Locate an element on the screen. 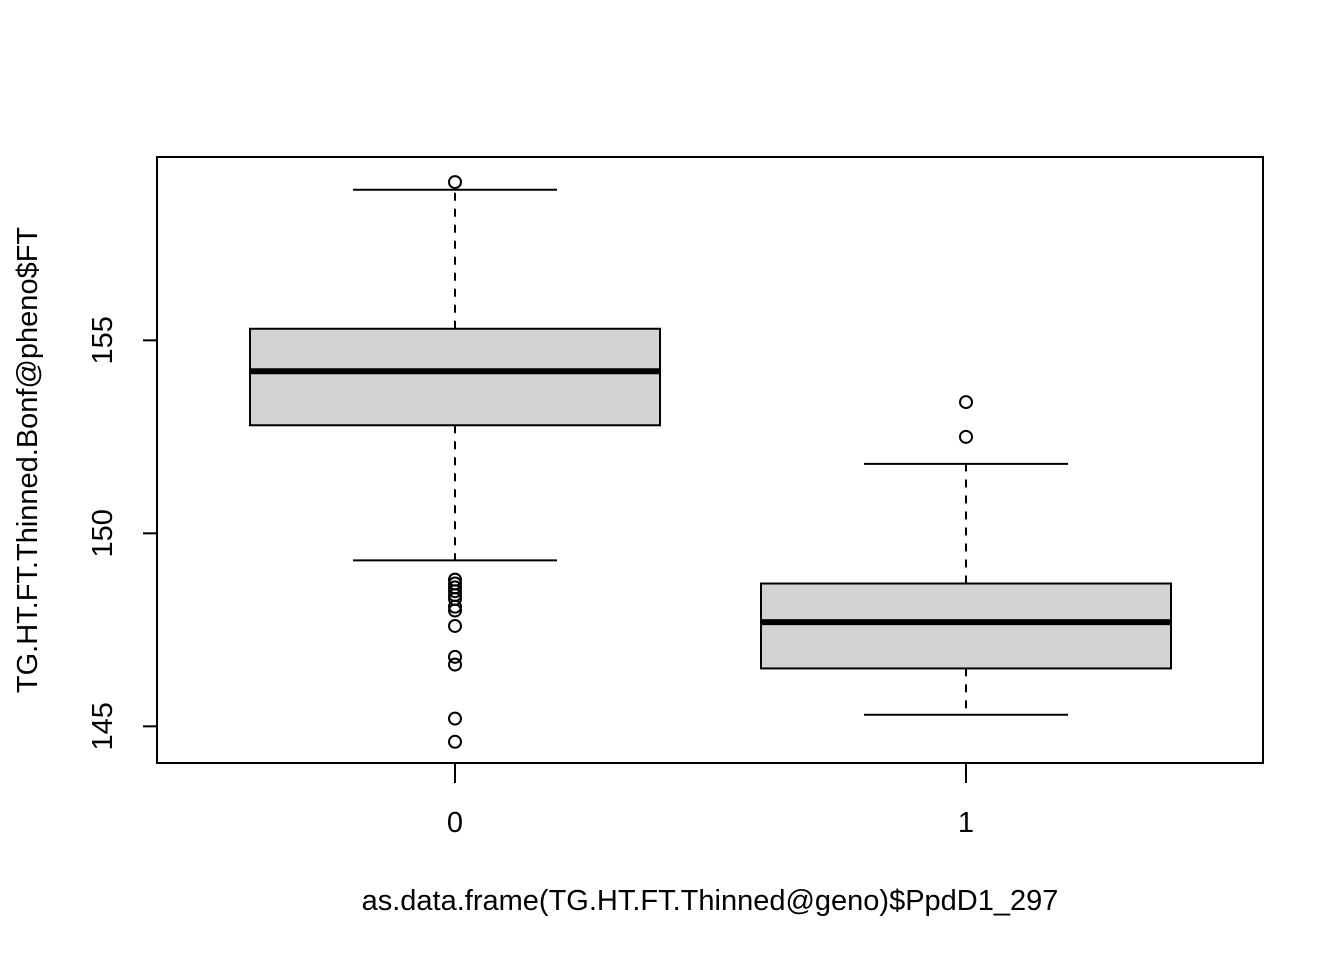 This screenshot has height=960, width=1344. y-tick-label: 150 is located at coordinates (103, 533).